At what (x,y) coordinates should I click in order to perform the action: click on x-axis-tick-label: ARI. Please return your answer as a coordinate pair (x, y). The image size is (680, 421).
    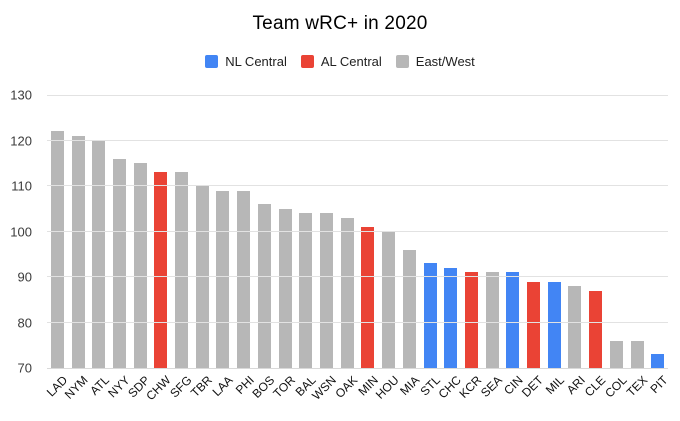
    Looking at the image, I should click on (575, 385).